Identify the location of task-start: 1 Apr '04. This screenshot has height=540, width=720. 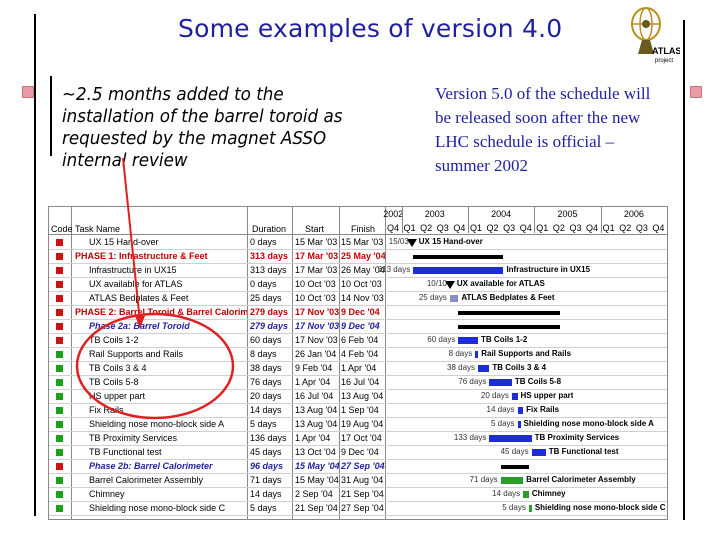
(313, 438).